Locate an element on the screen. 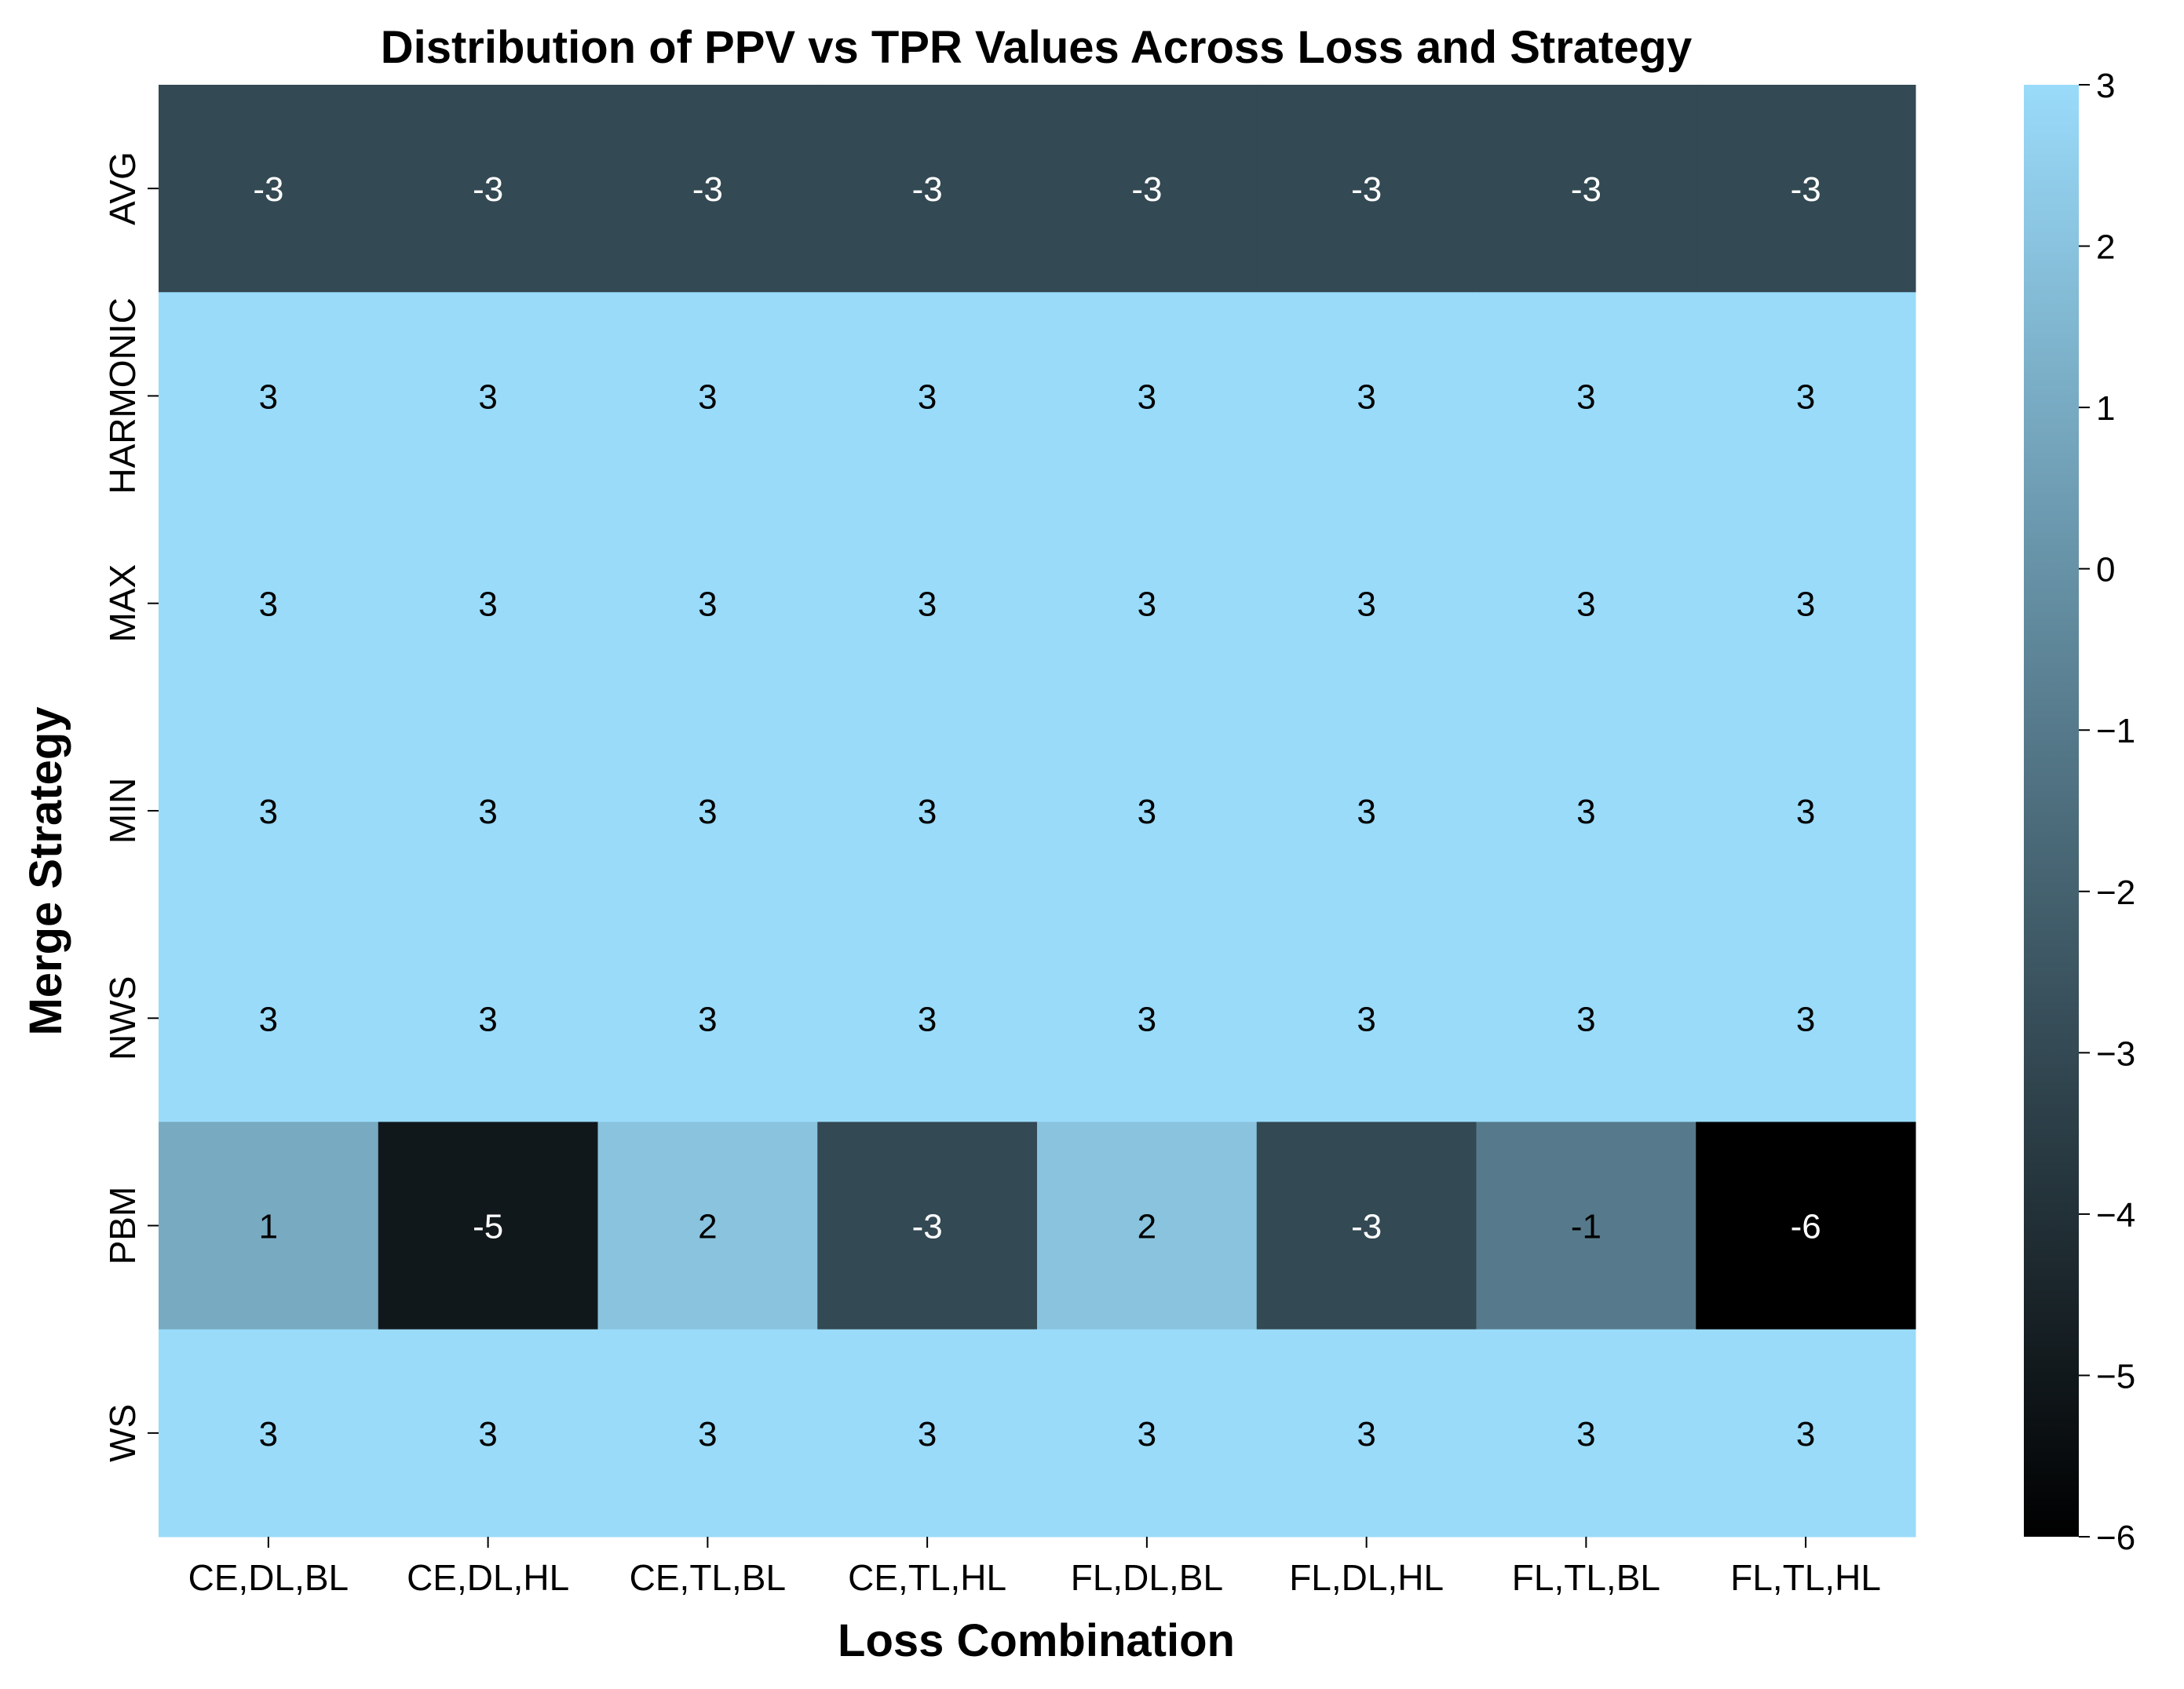  colorbar-tick-label: 1 is located at coordinates (2105, 408).